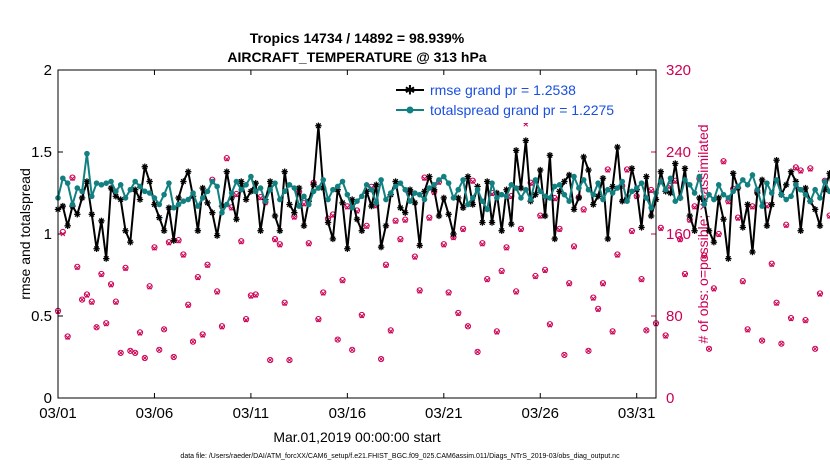  Describe the element at coordinates (356, 437) in the screenshot. I see `x-axis-label: Mar.01,2019 00:00:00 start` at that location.